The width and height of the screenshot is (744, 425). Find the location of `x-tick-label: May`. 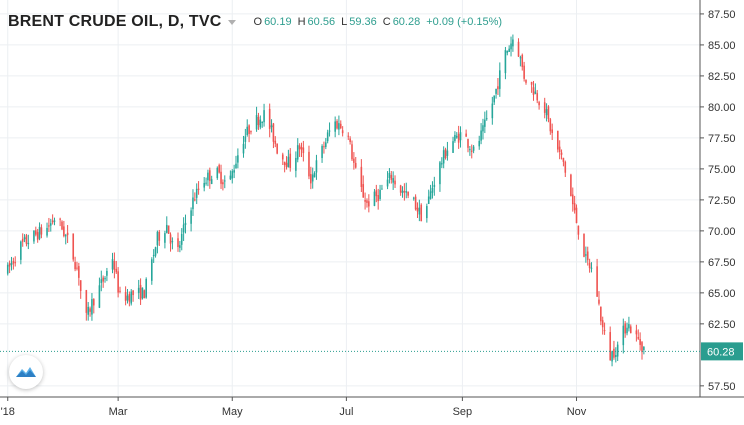

x-tick-label: May is located at coordinates (232, 412).